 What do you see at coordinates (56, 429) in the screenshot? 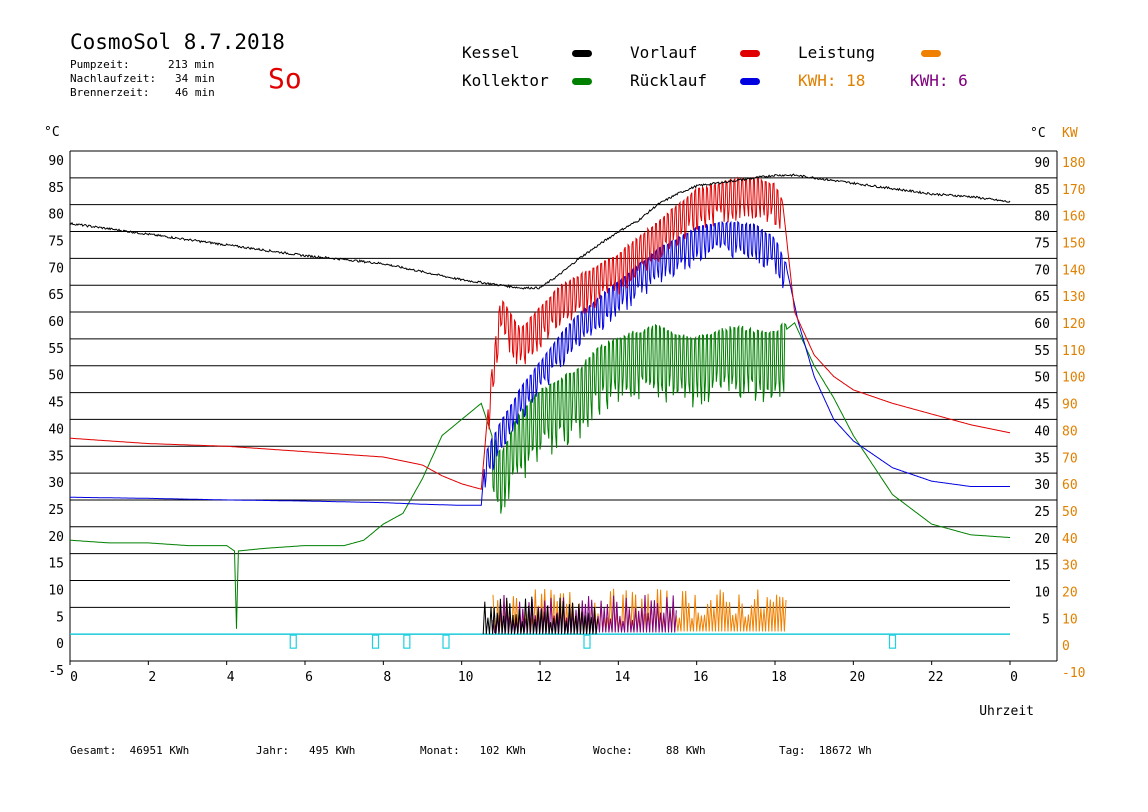
I see `y-tick-label-left: 40` at bounding box center [56, 429].